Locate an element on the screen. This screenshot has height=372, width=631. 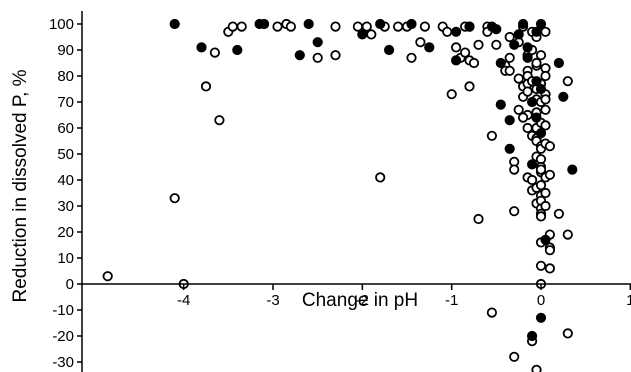
y-tick-label: 30 is located at coordinates (65, 206).